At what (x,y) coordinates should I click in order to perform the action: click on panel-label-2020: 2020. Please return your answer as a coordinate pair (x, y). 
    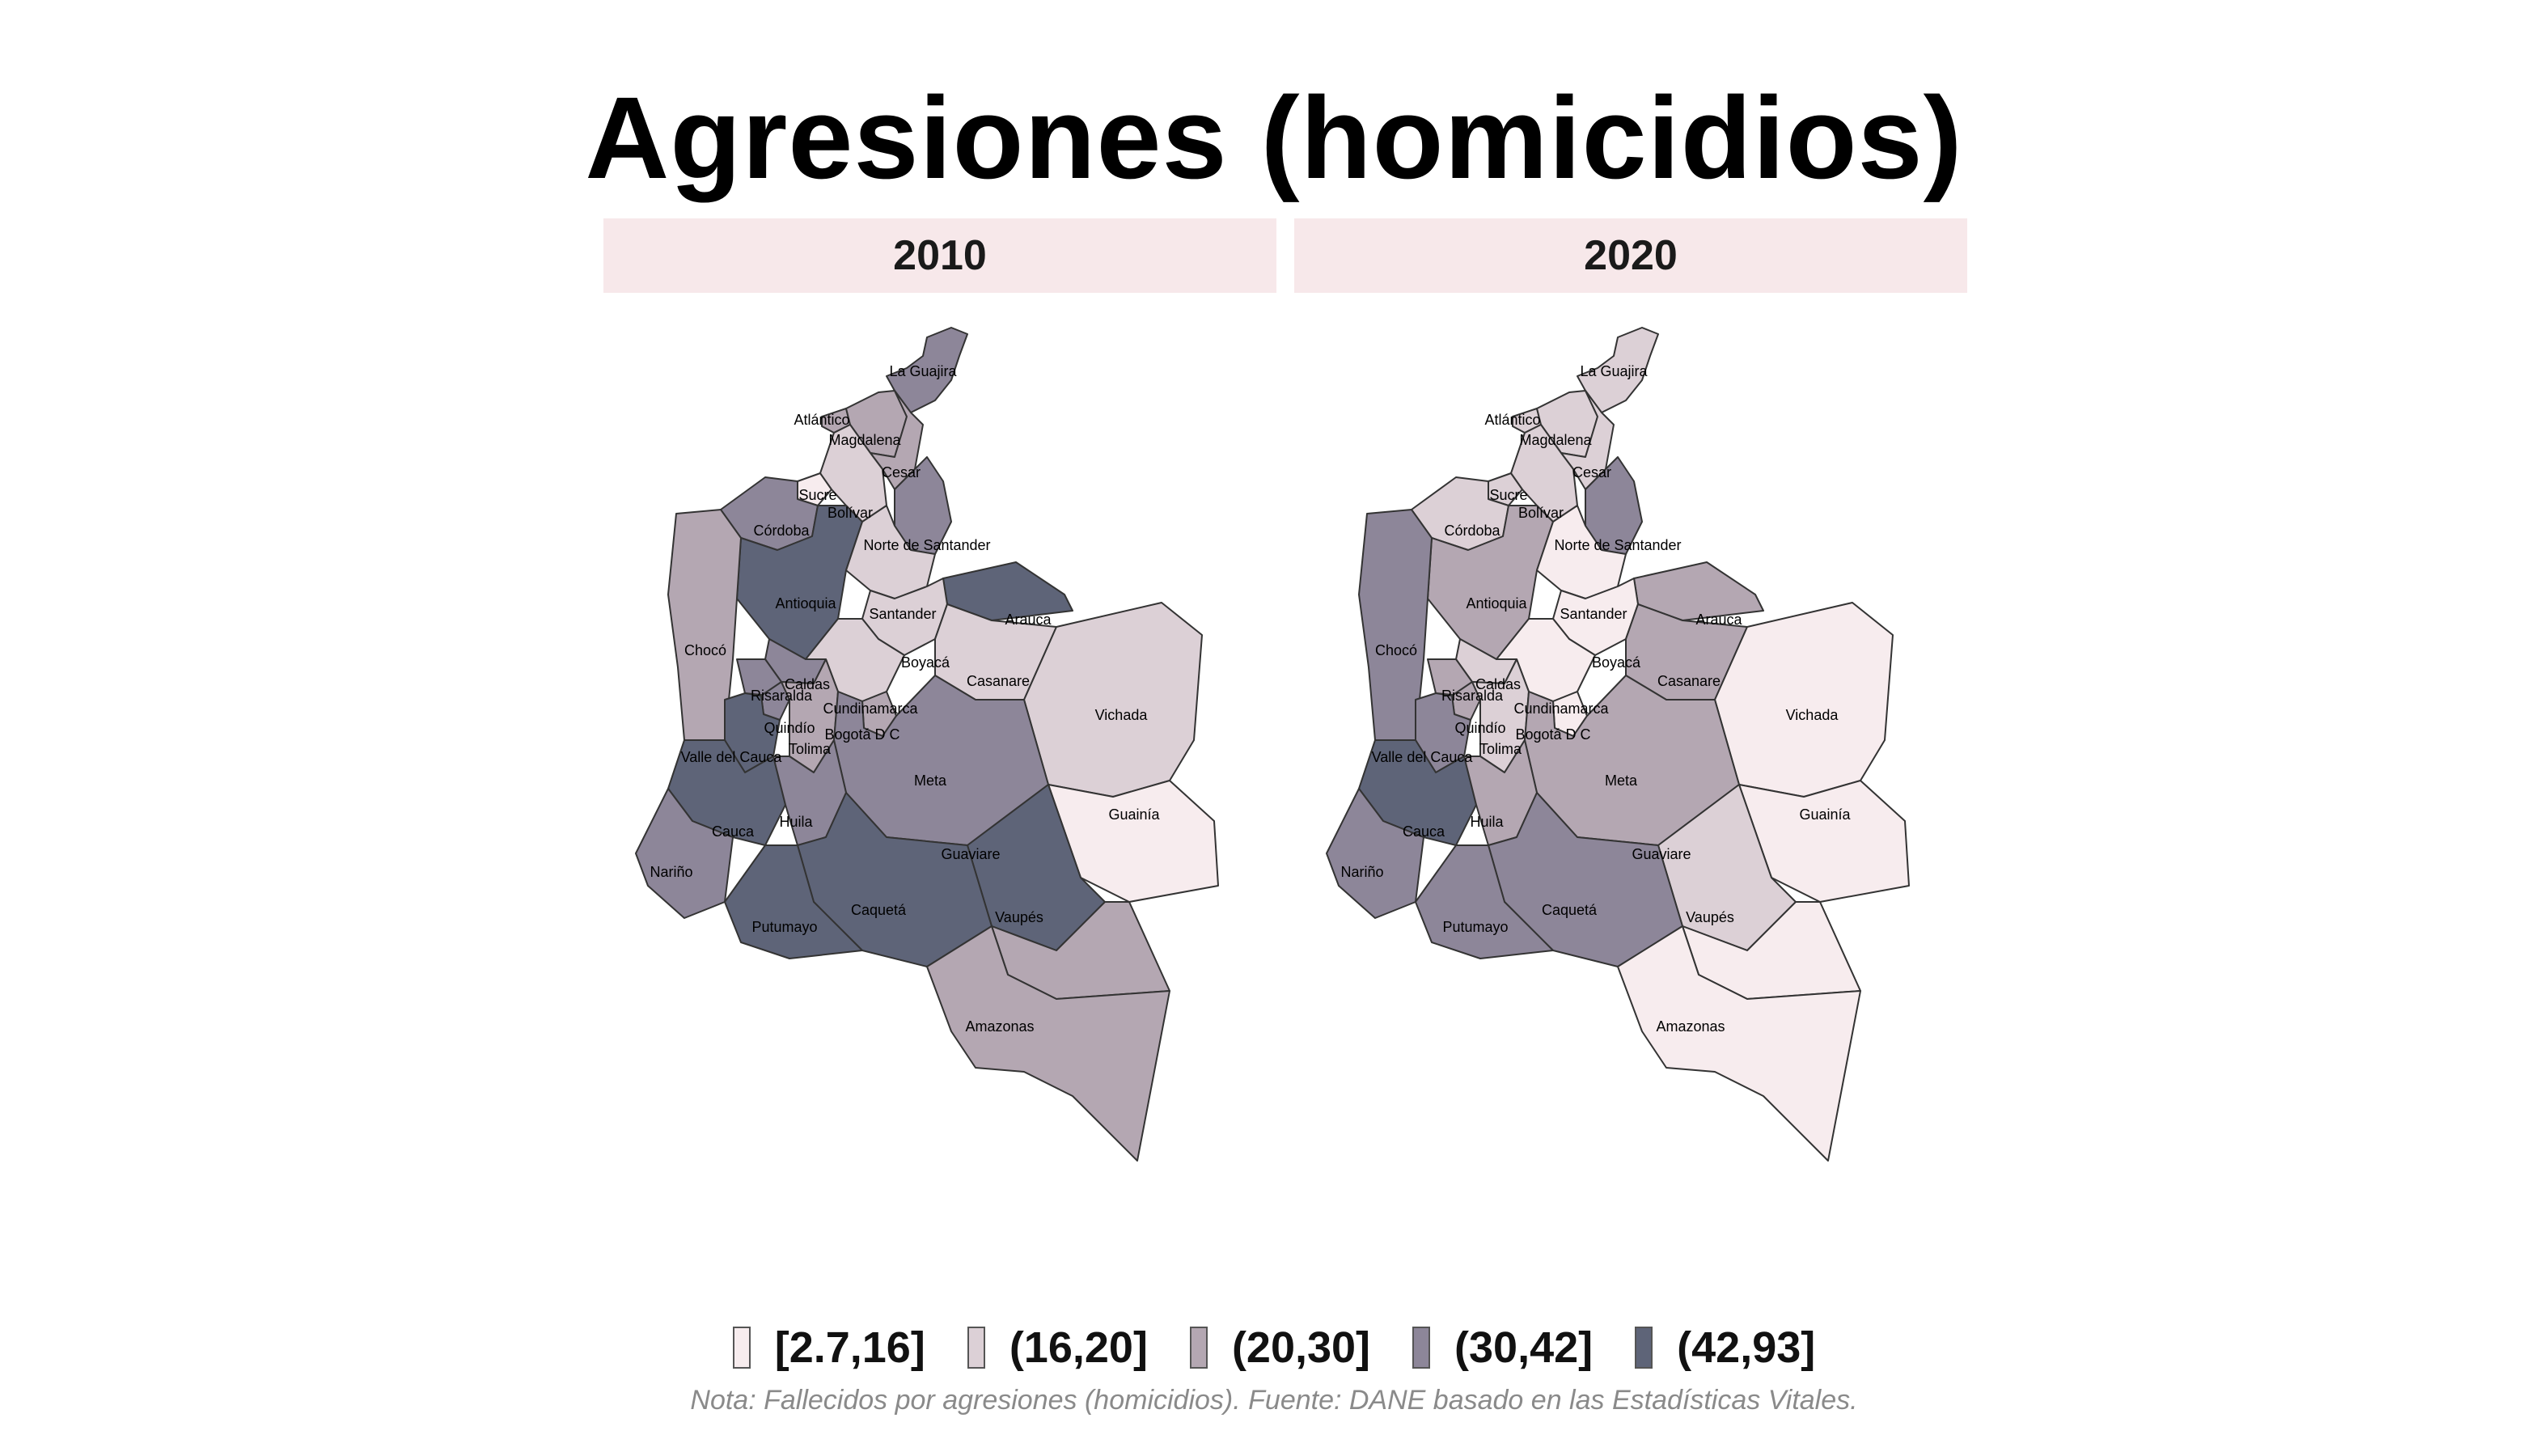
    Looking at the image, I should click on (1630, 256).